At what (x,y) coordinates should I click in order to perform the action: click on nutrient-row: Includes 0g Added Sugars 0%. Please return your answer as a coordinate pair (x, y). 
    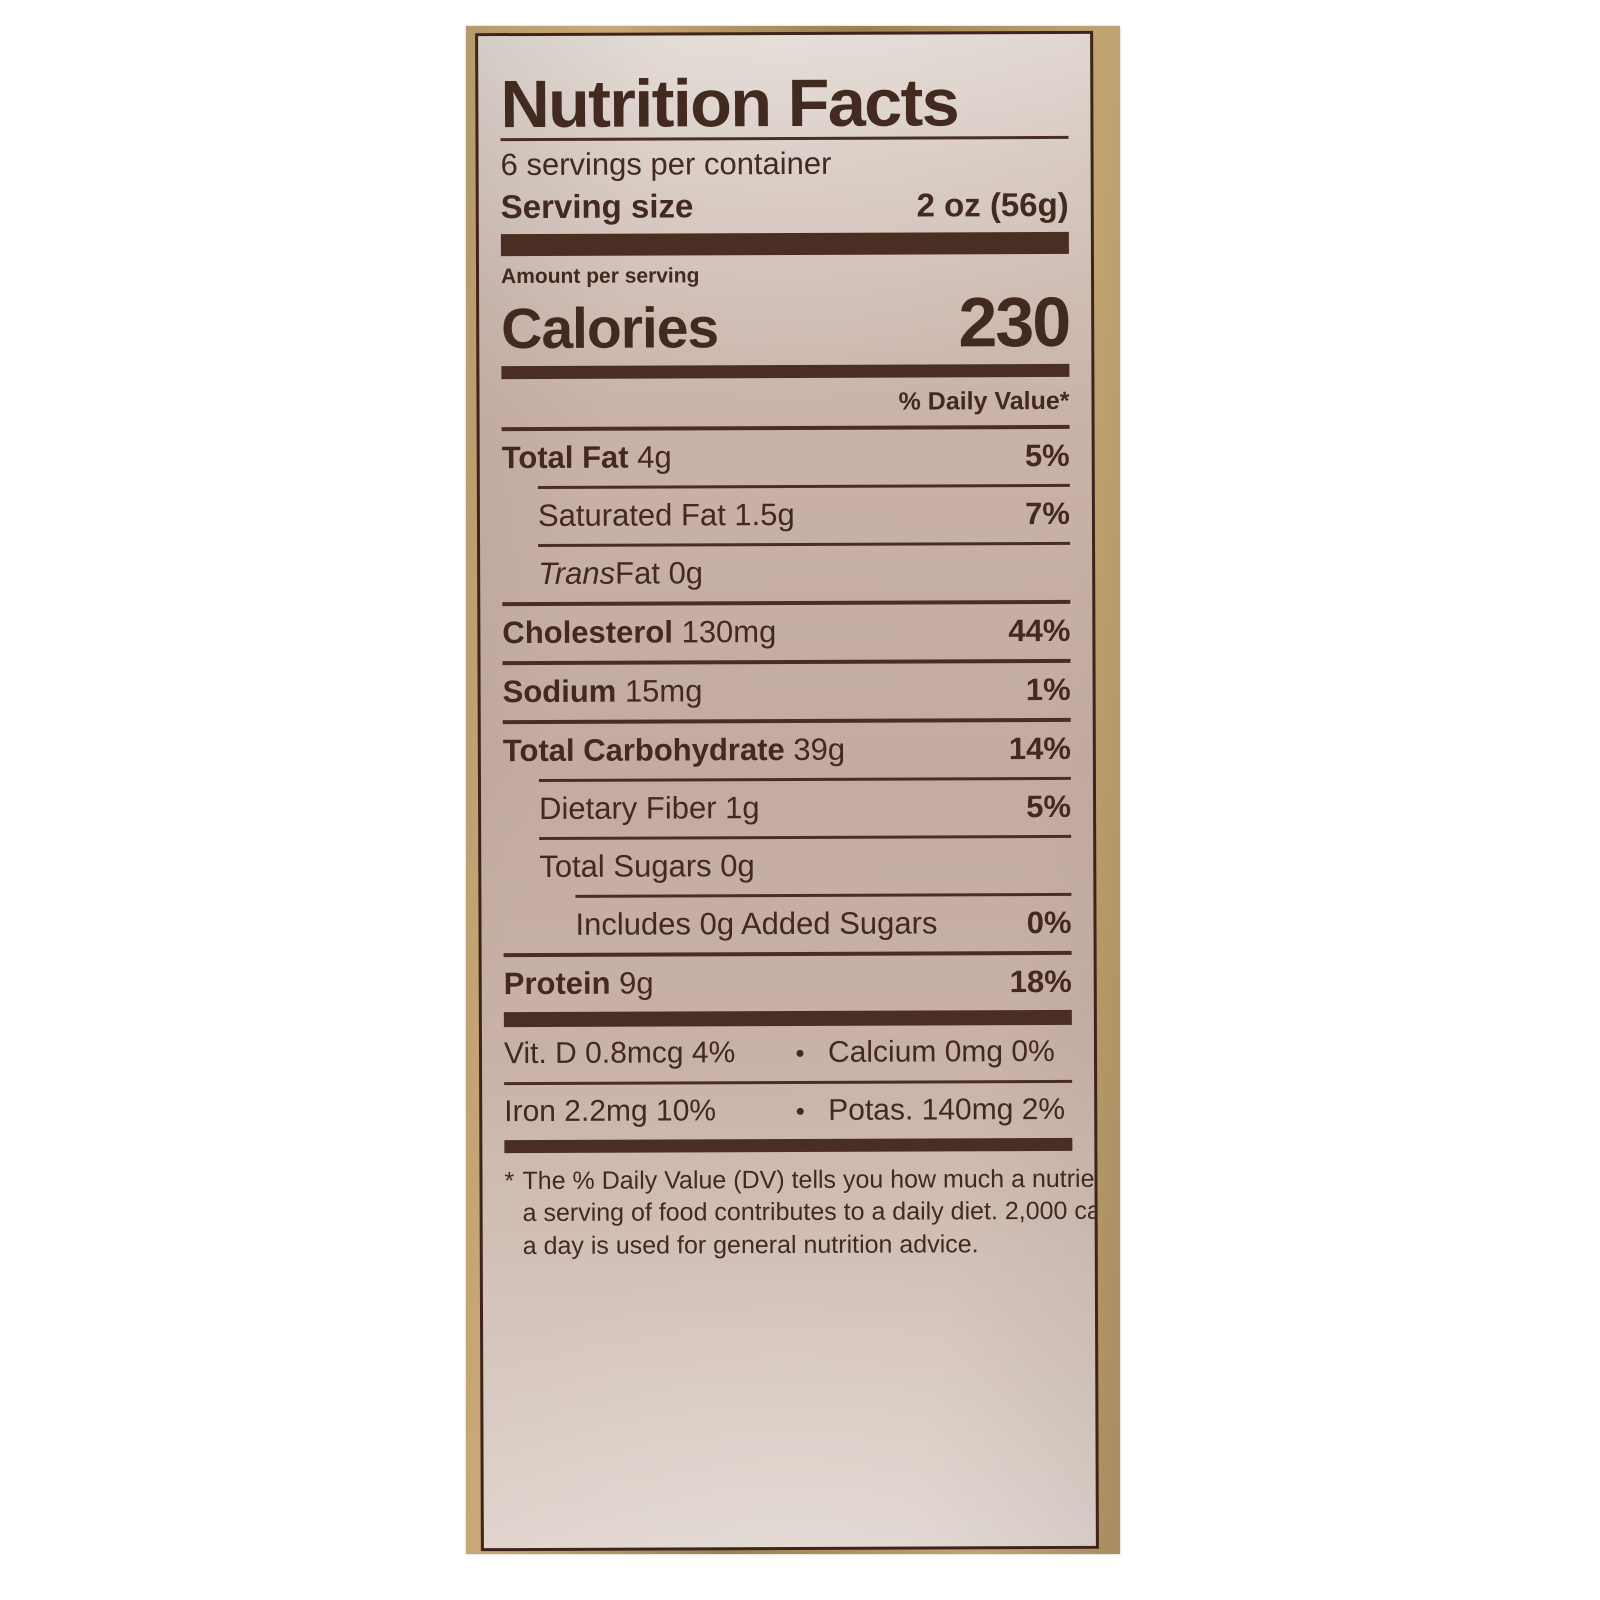
    Looking at the image, I should click on (787, 923).